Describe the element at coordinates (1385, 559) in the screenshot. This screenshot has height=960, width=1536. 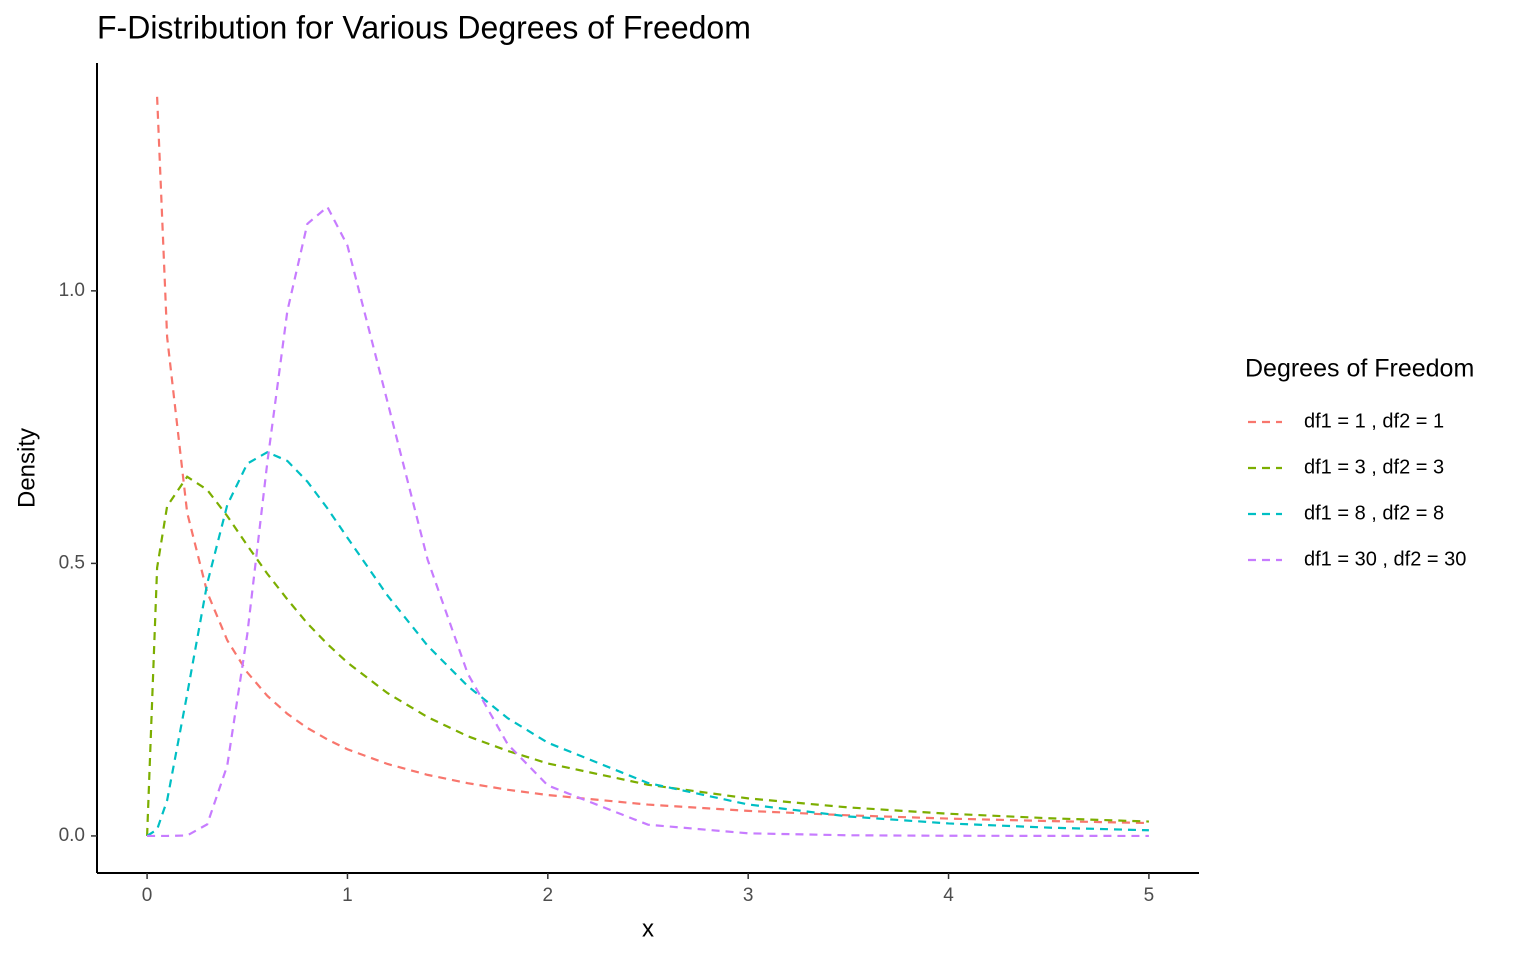
I see `legend-label: df1 = 30 , df2 = 30` at that location.